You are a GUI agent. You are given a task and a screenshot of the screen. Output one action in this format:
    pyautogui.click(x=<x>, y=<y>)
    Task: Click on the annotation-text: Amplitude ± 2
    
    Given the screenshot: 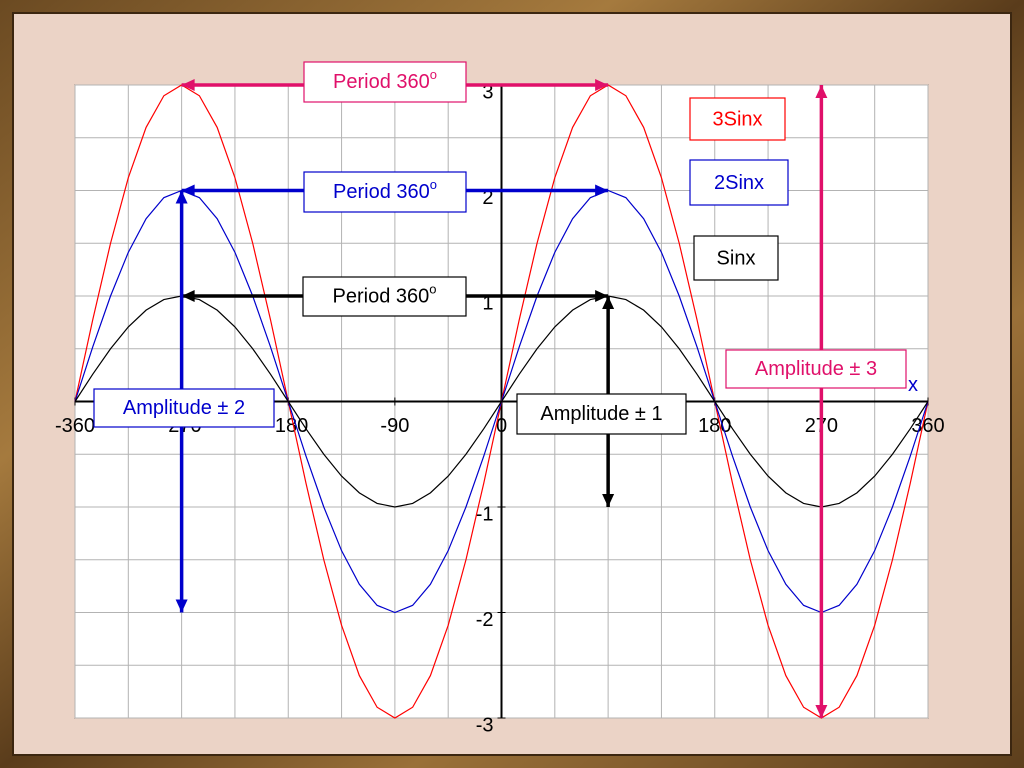 What is the action you would take?
    pyautogui.click(x=184, y=408)
    